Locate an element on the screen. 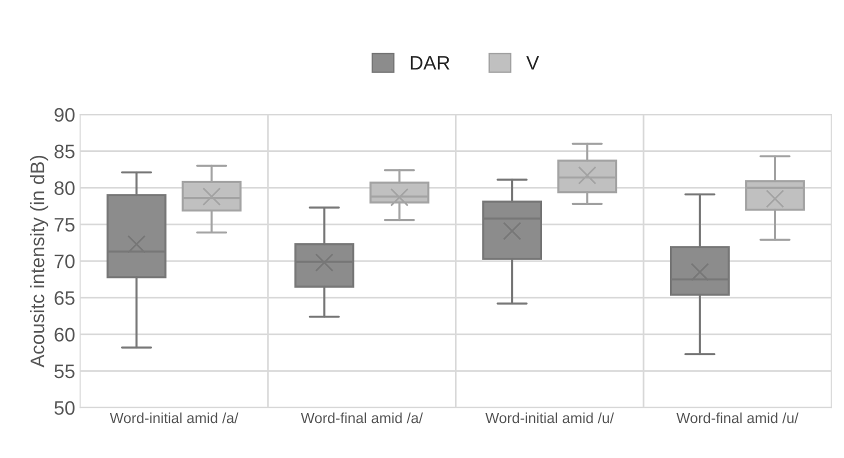  y-tick-label: 75 is located at coordinates (64, 225).